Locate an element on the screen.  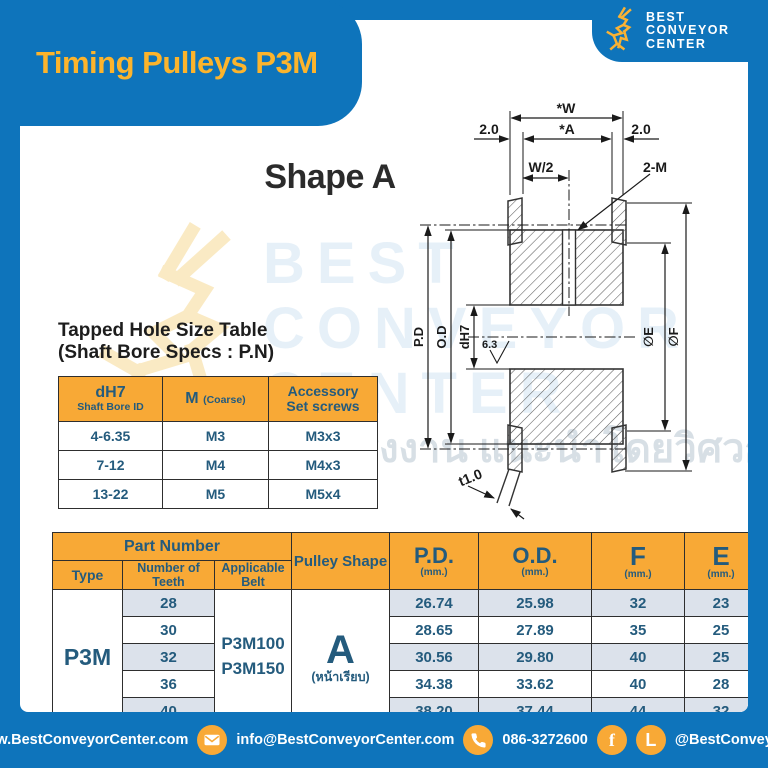
logo-tab: BEST CONVEYOR CENTER is located at coordinates (680, 31).